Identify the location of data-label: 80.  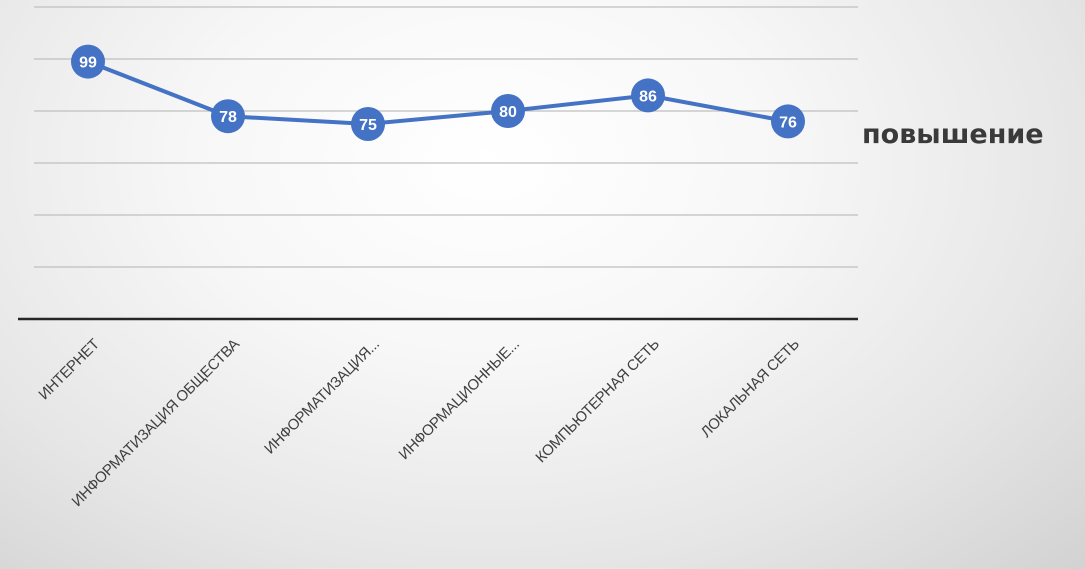
(508, 112).